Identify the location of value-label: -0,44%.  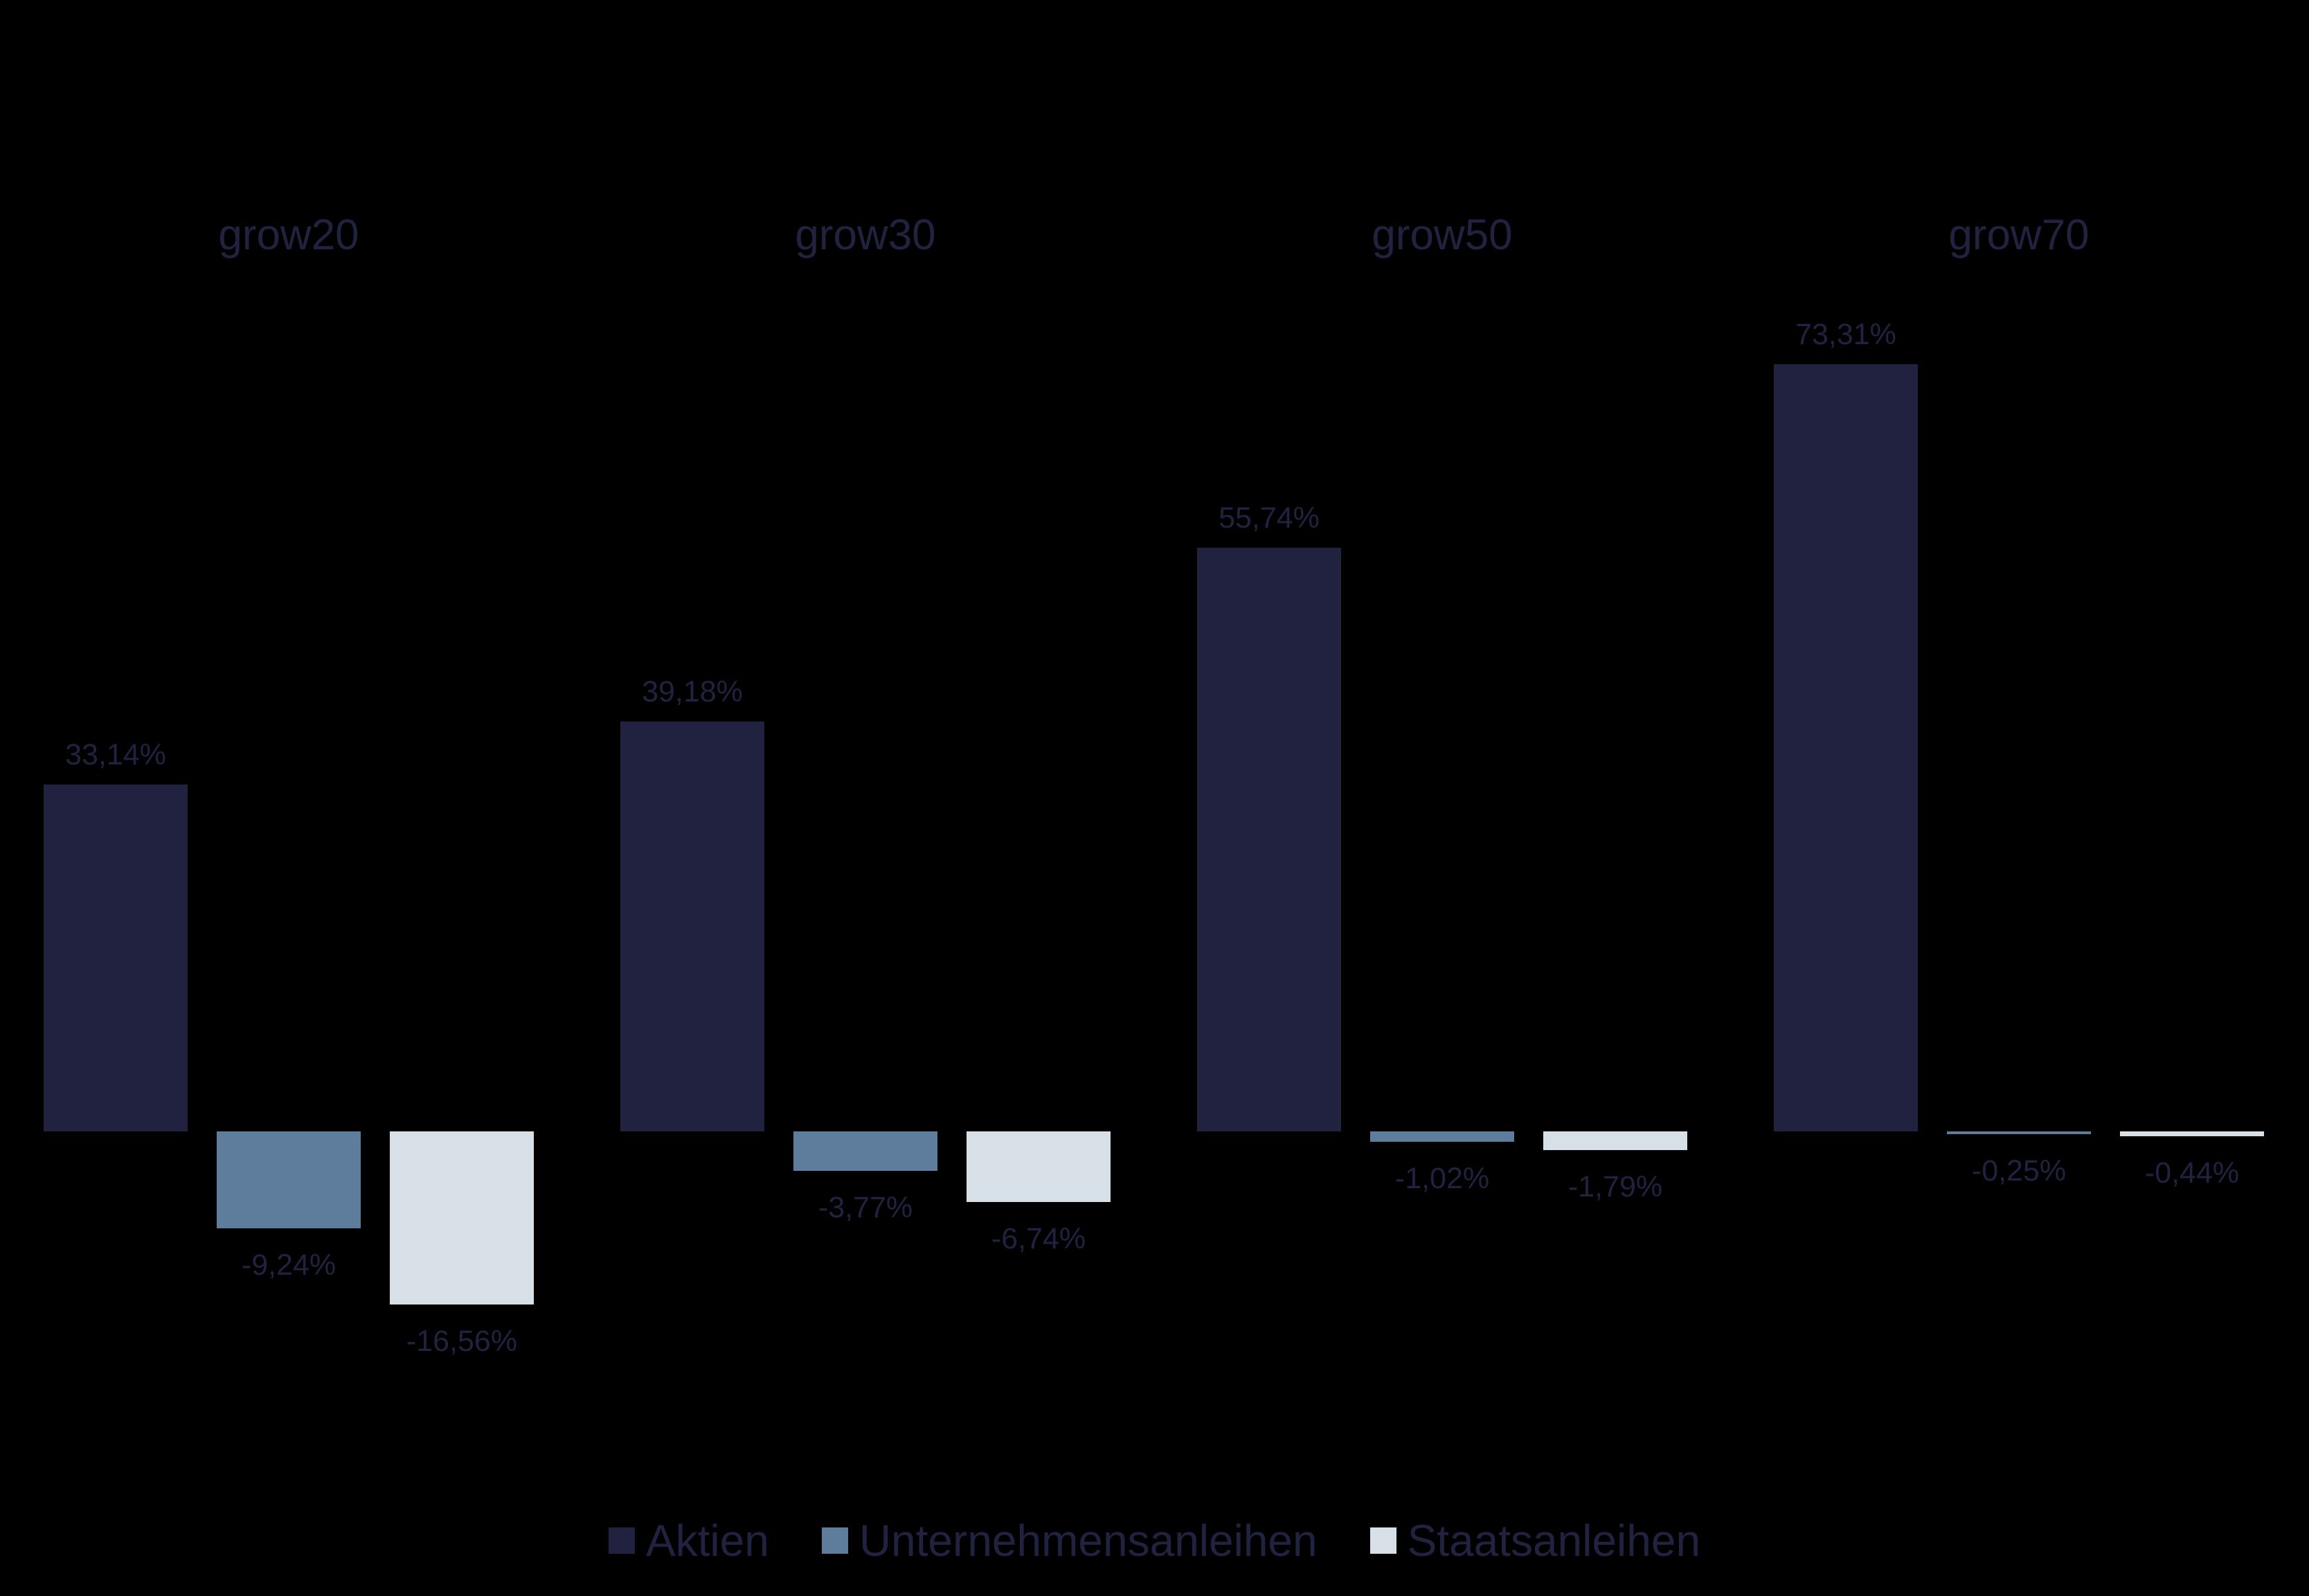
(2192, 1173).